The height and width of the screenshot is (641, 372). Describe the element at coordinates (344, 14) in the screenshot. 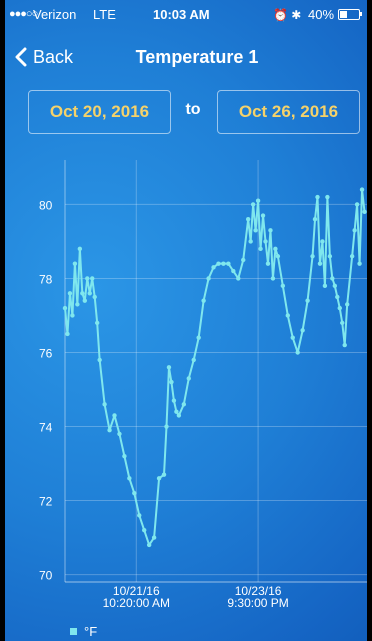

I see `battery-level-fill` at that location.